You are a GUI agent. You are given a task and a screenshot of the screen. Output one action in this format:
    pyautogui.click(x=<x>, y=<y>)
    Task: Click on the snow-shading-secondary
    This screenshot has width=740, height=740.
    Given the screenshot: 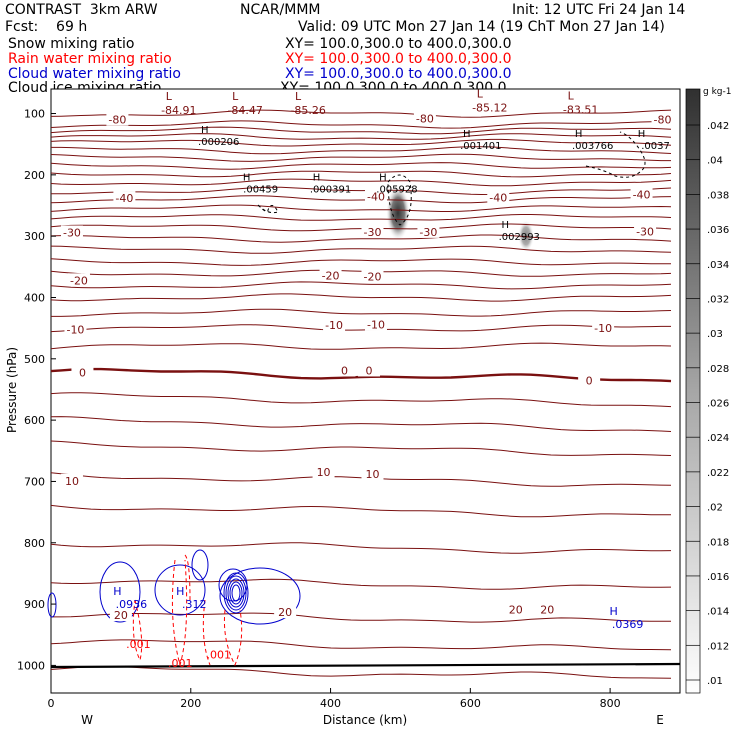 What is the action you would take?
    pyautogui.click(x=526, y=236)
    